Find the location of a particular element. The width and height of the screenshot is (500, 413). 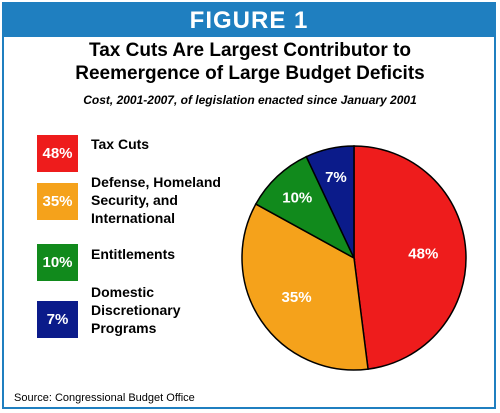

legend-value-defense: 35% is located at coordinates (57, 201).